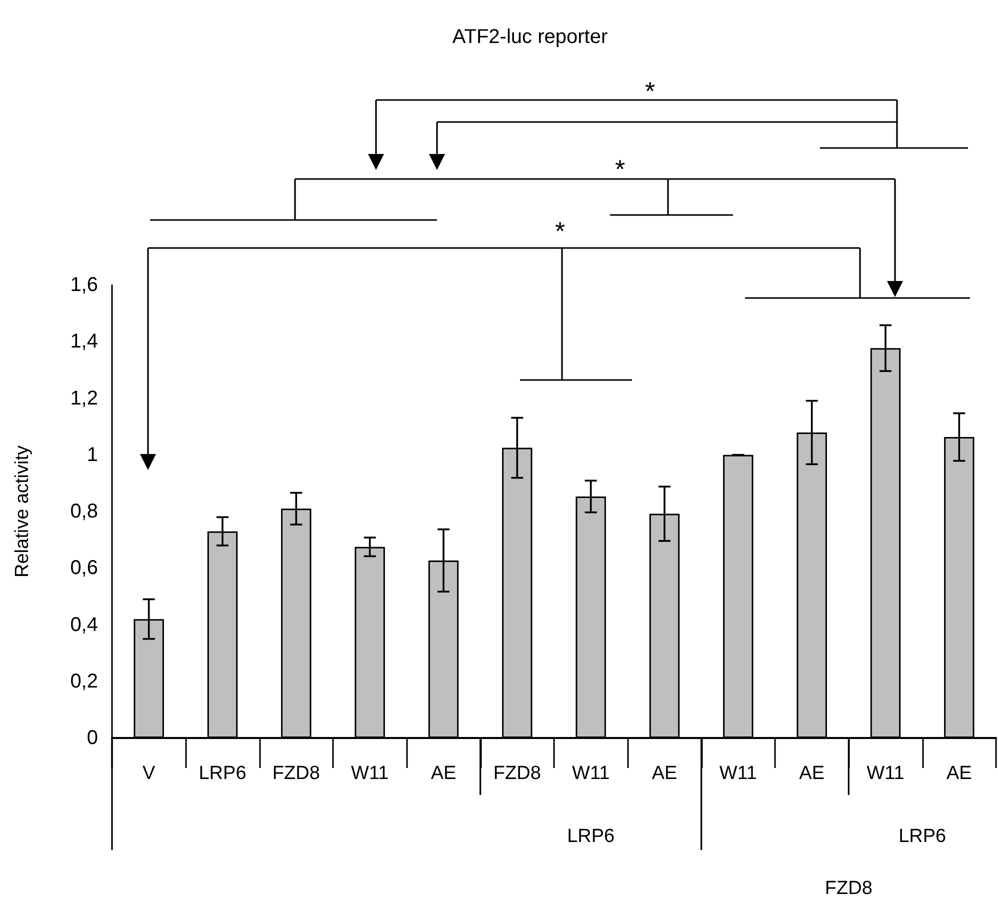 This screenshot has width=998, height=901. I want to click on y-axis-title: Relative activity, so click(22, 511).